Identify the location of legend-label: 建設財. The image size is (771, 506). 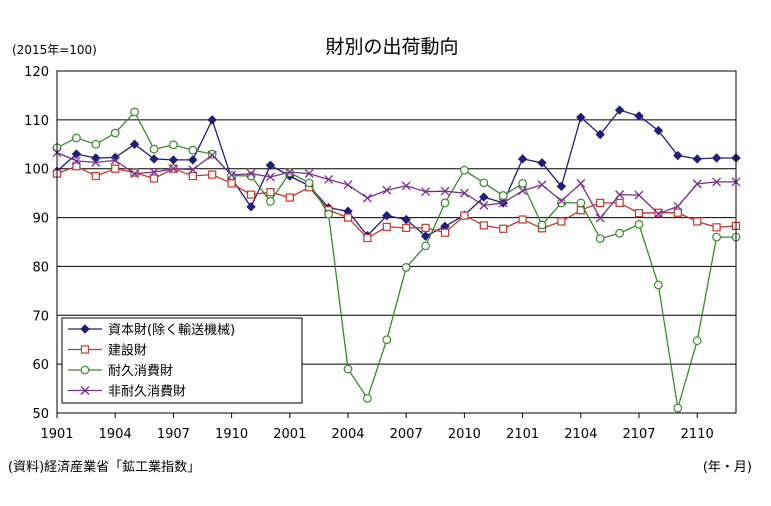
(127, 351).